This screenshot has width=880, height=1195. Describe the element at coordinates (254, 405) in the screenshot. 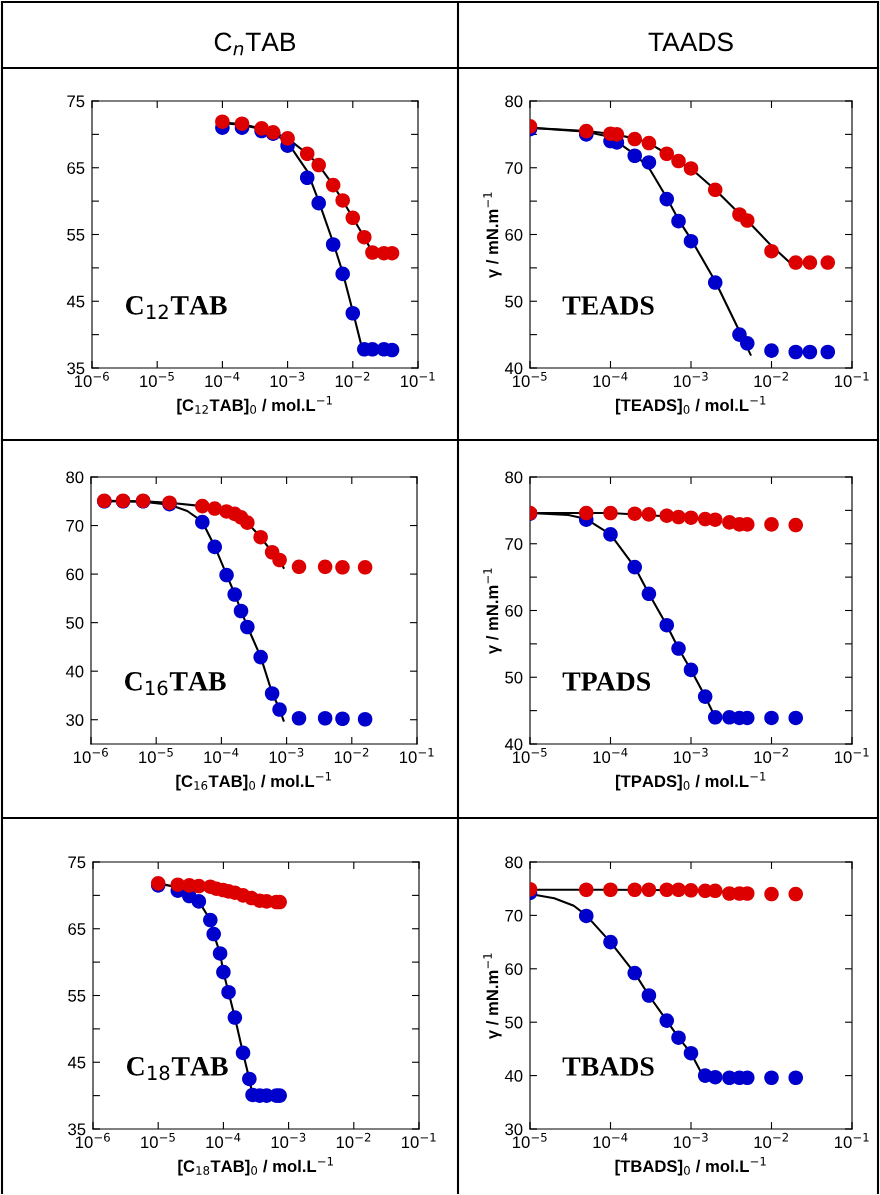

I see `x-axis-title: [C$_{12}$TAB]$_{0}$ / mol.L$^{−1}$` at that location.